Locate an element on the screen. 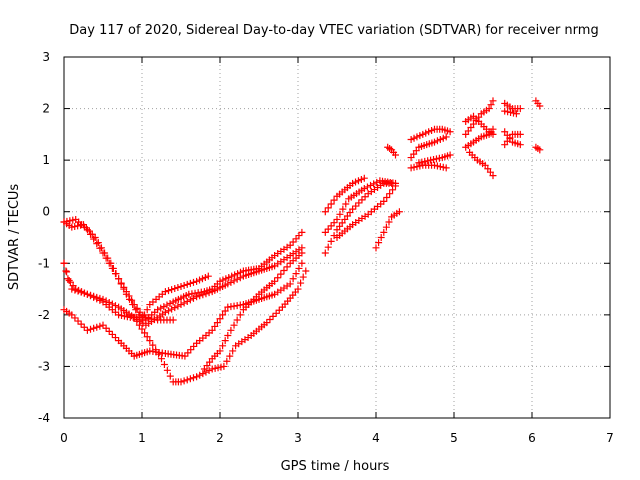 The width and height of the screenshot is (640, 480). y-axis-label: SDTVAR / TECUs is located at coordinates (14, 237).